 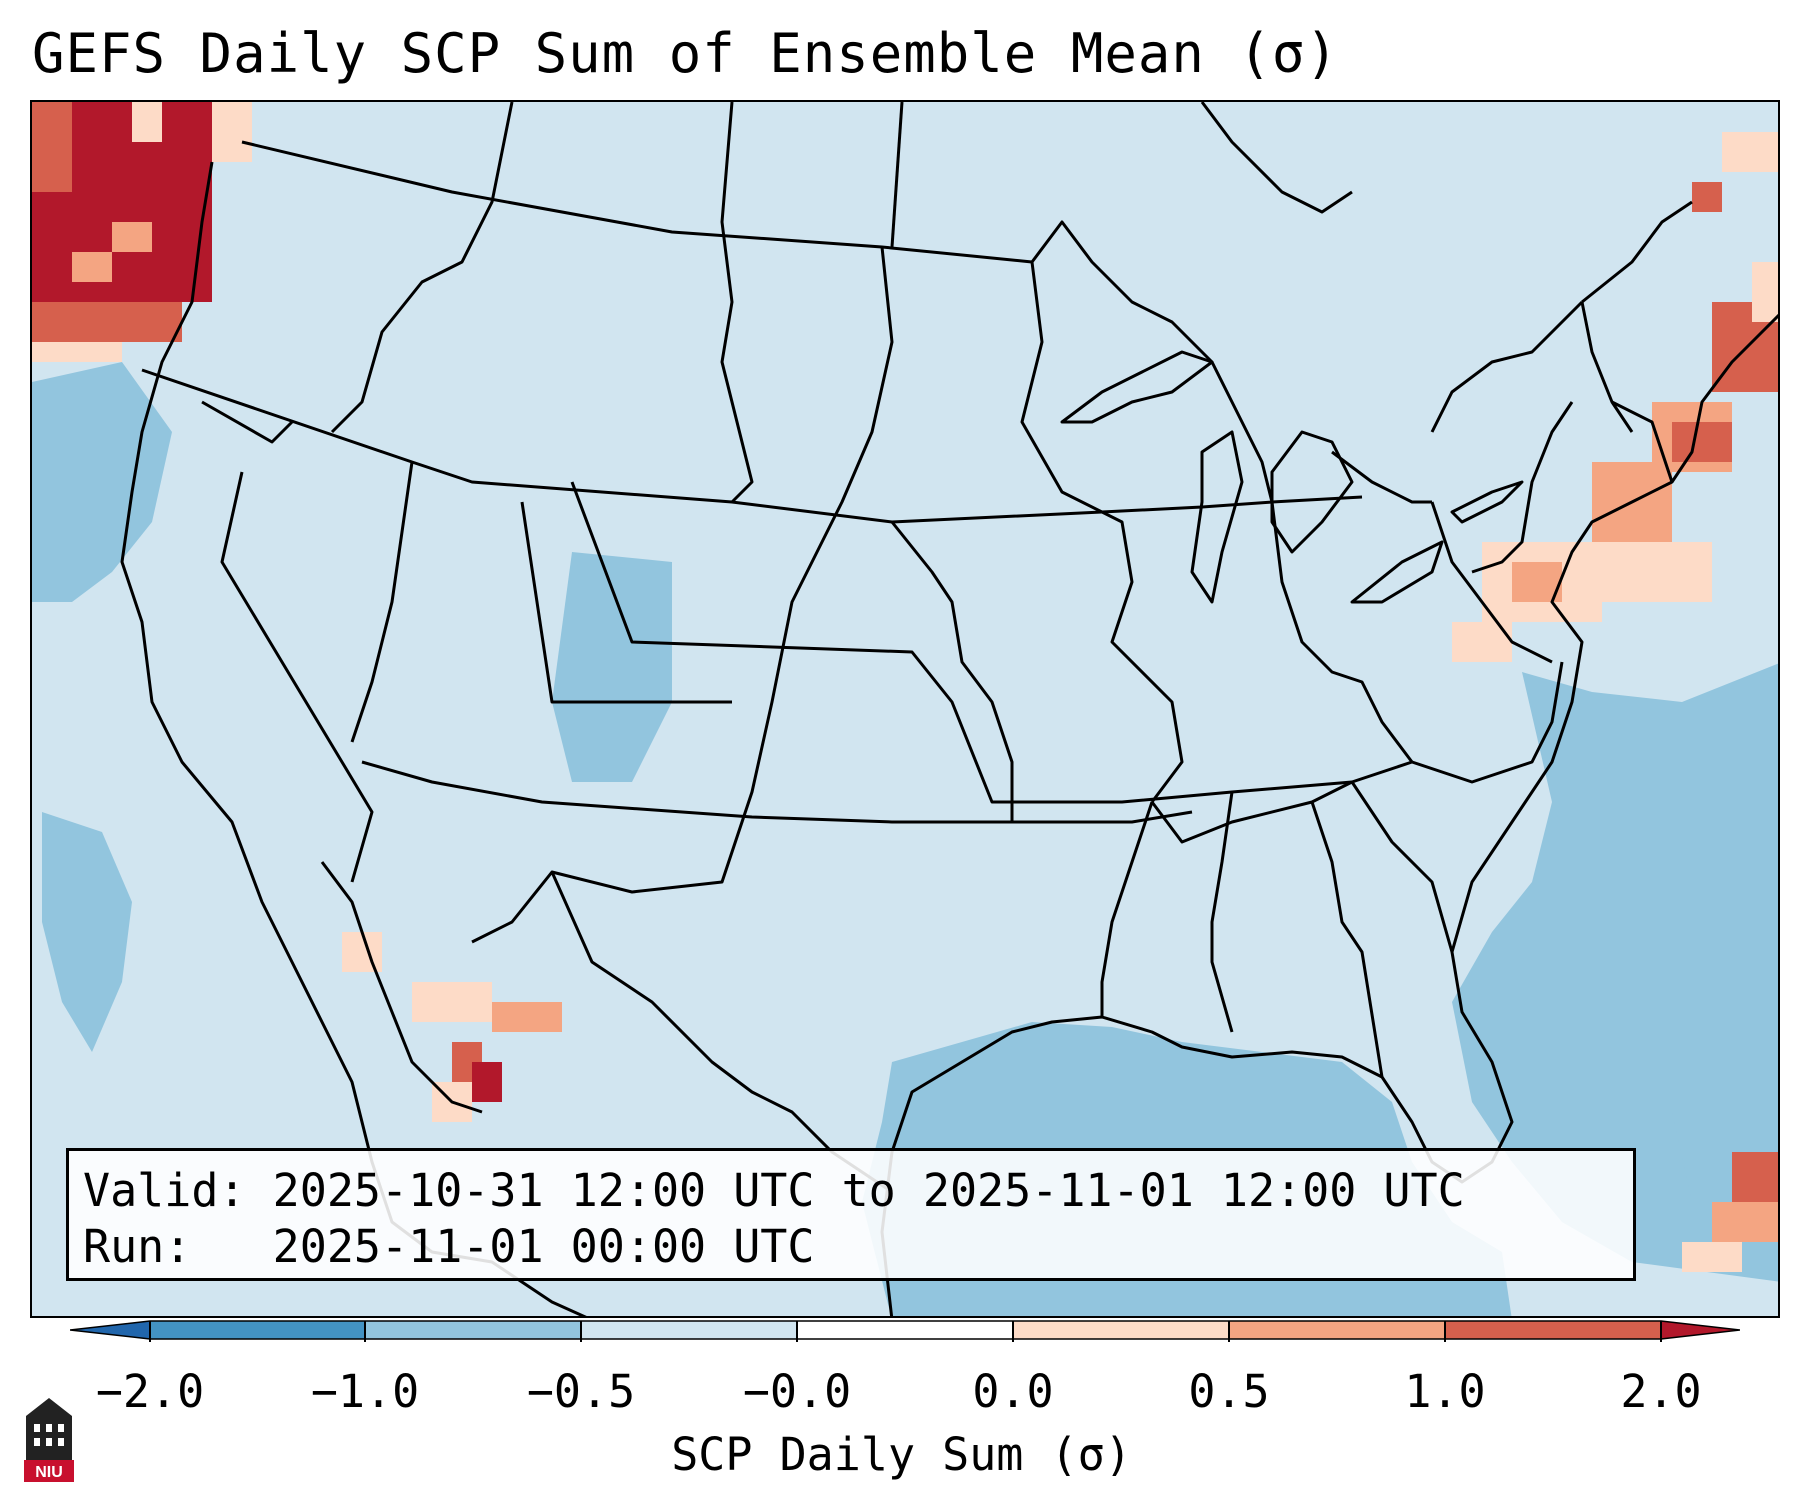 What do you see at coordinates (1013, 1391) in the screenshot?
I see `colorbar-tick-label: 0.0` at bounding box center [1013, 1391].